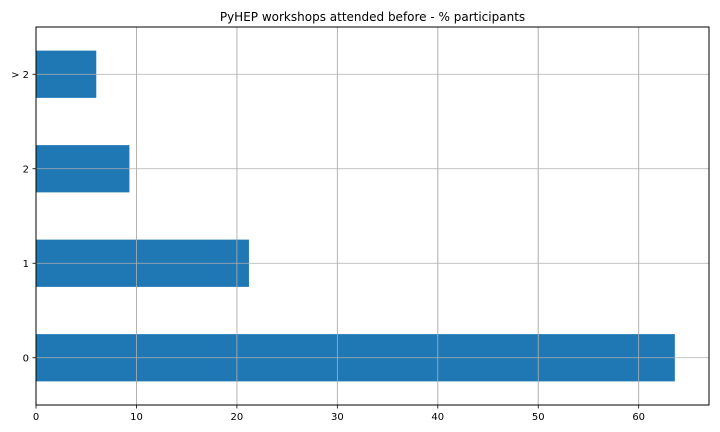  Describe the element at coordinates (23, 217) in the screenshot. I see `y-axis-ticks: 0 1 2 > 2` at that location.